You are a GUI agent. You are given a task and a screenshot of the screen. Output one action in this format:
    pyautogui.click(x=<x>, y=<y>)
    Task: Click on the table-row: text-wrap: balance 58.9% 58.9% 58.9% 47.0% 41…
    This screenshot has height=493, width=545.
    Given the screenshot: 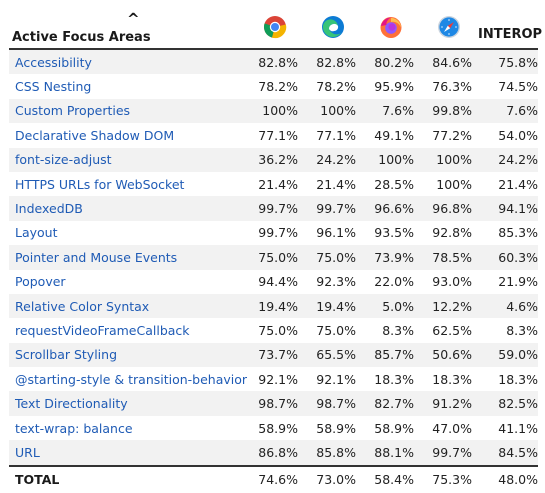 What is the action you would take?
    pyautogui.click(x=273, y=428)
    